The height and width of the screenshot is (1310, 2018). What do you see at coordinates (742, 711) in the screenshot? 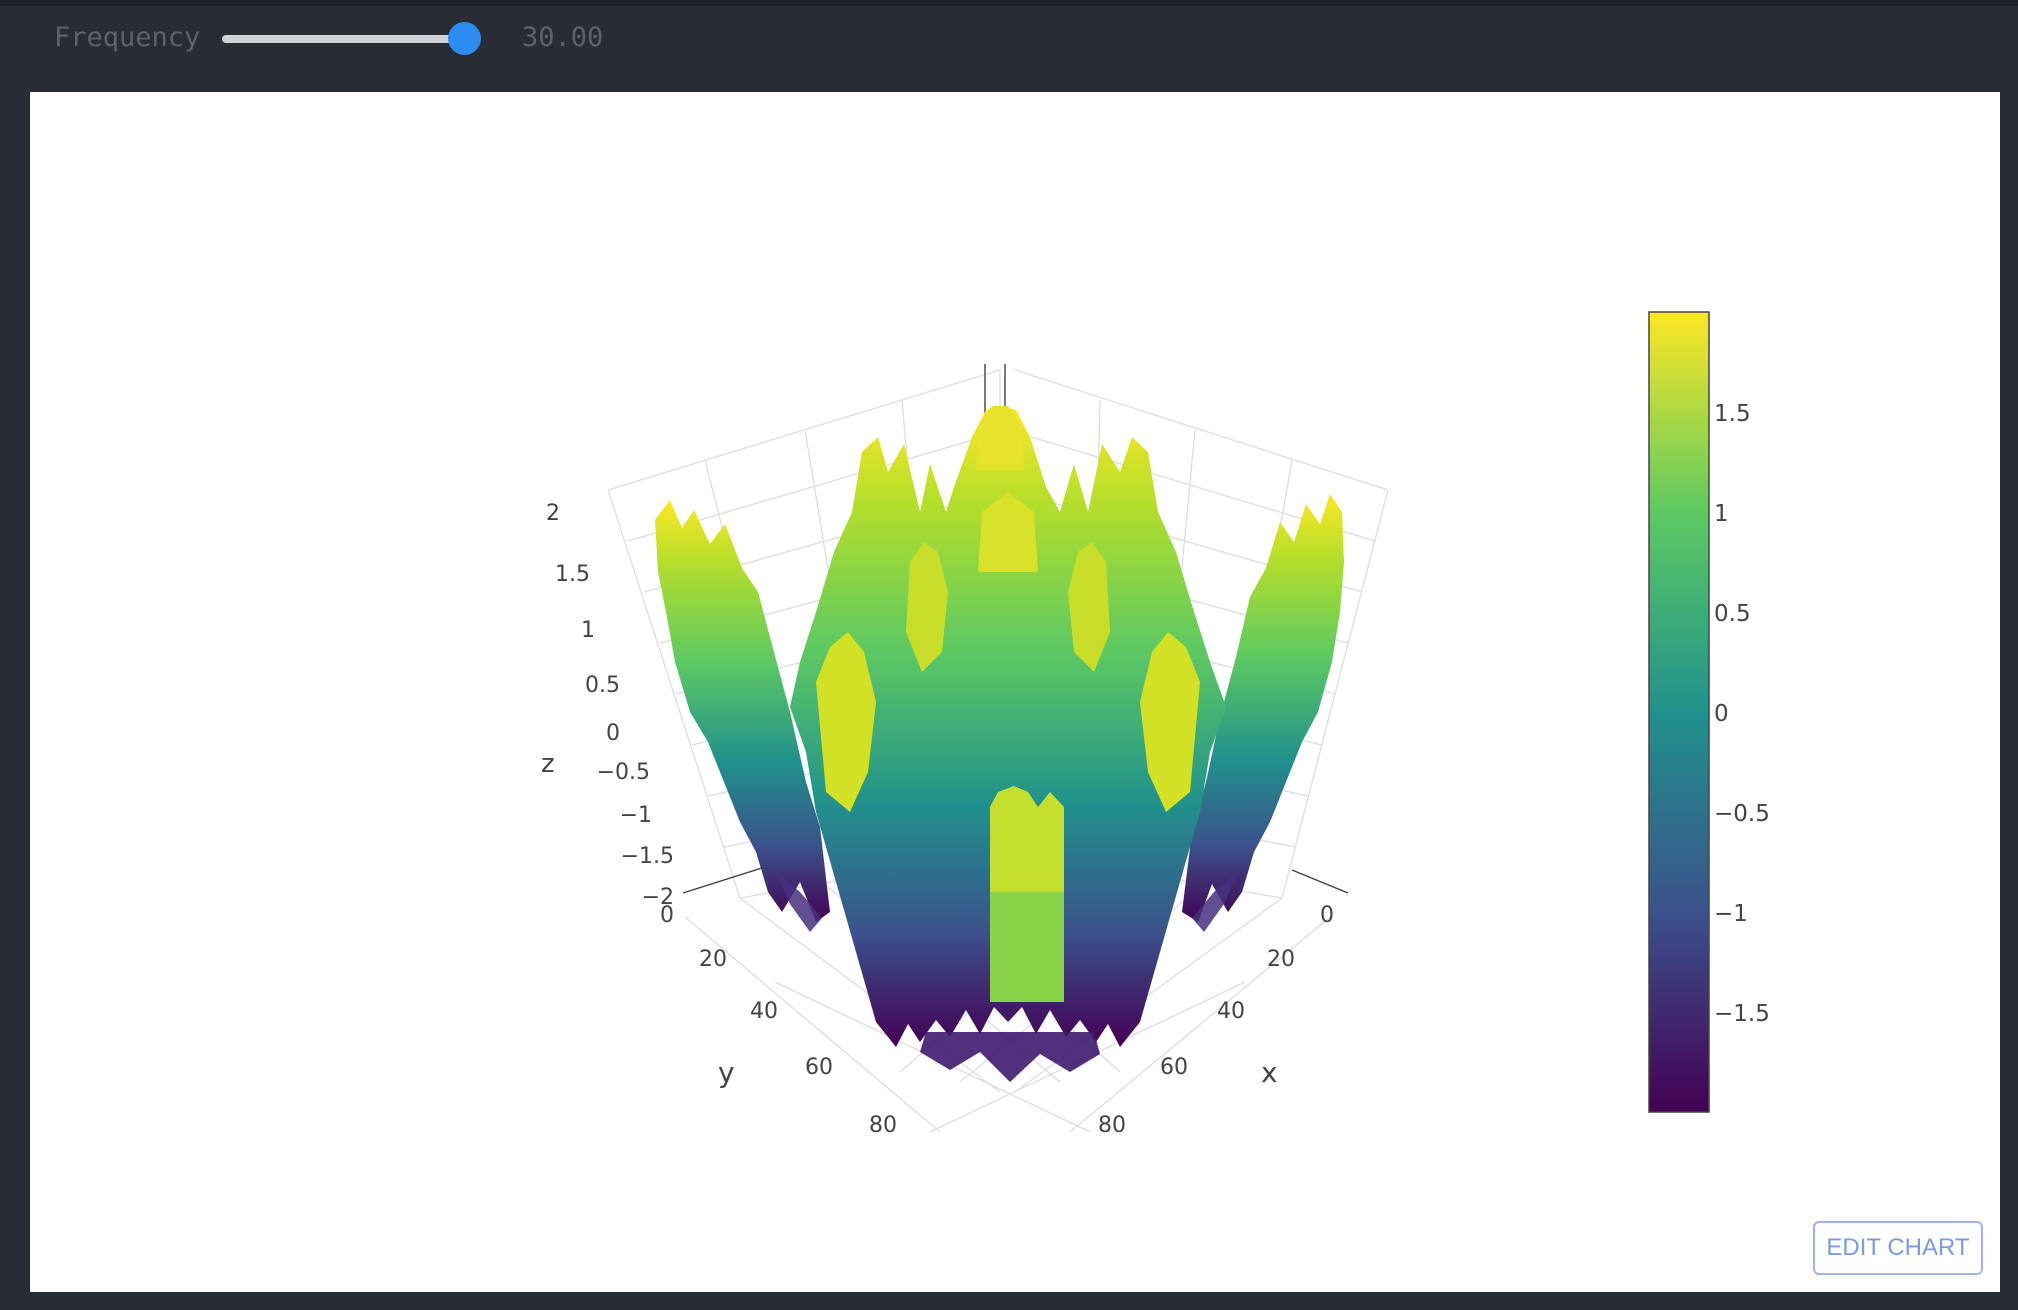
I see `surface-left-wing` at bounding box center [742, 711].